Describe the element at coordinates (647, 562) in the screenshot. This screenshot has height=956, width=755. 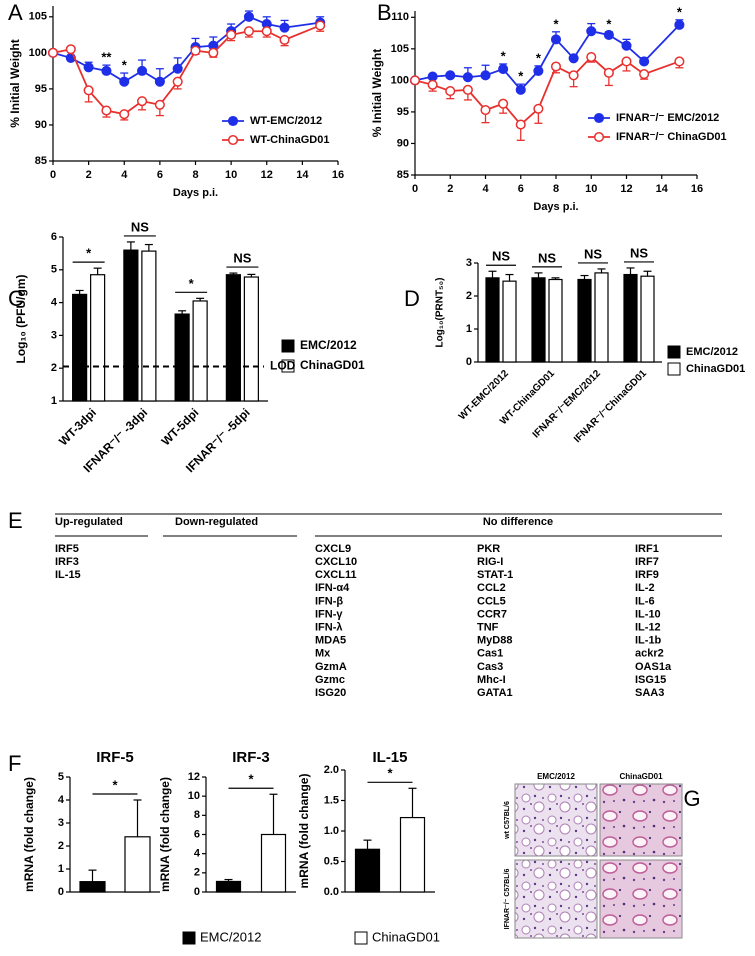
I see `table-cell: IRF7` at that location.